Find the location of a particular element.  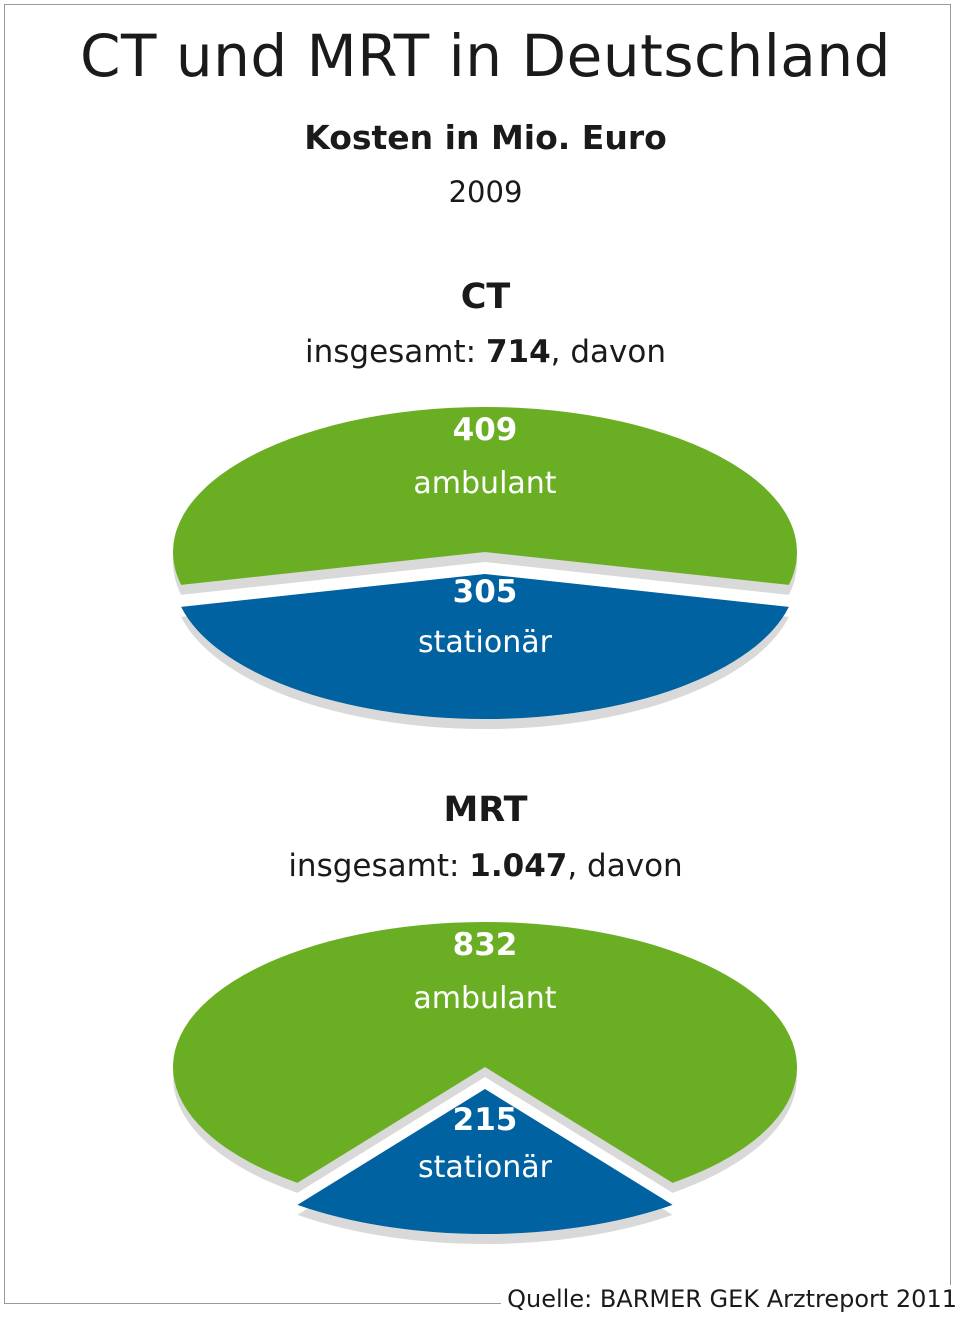

ct-stationaer-category-label: stationär is located at coordinates (485, 642).